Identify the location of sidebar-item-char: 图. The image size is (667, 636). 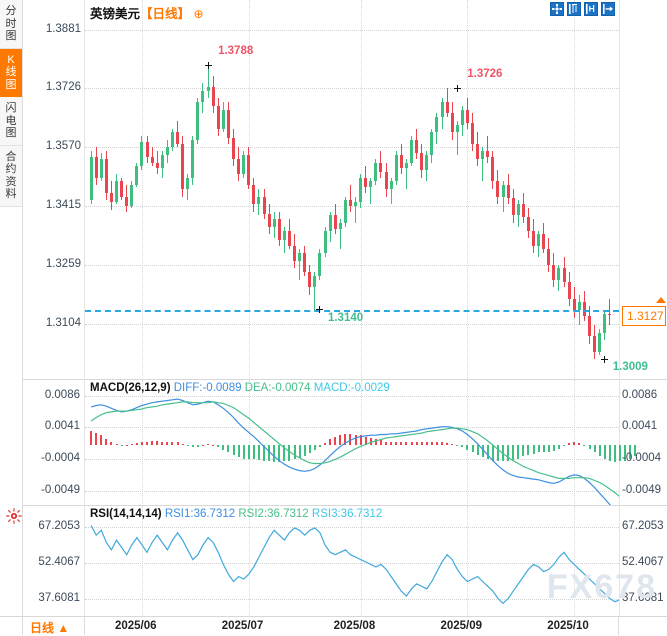
(11, 133).